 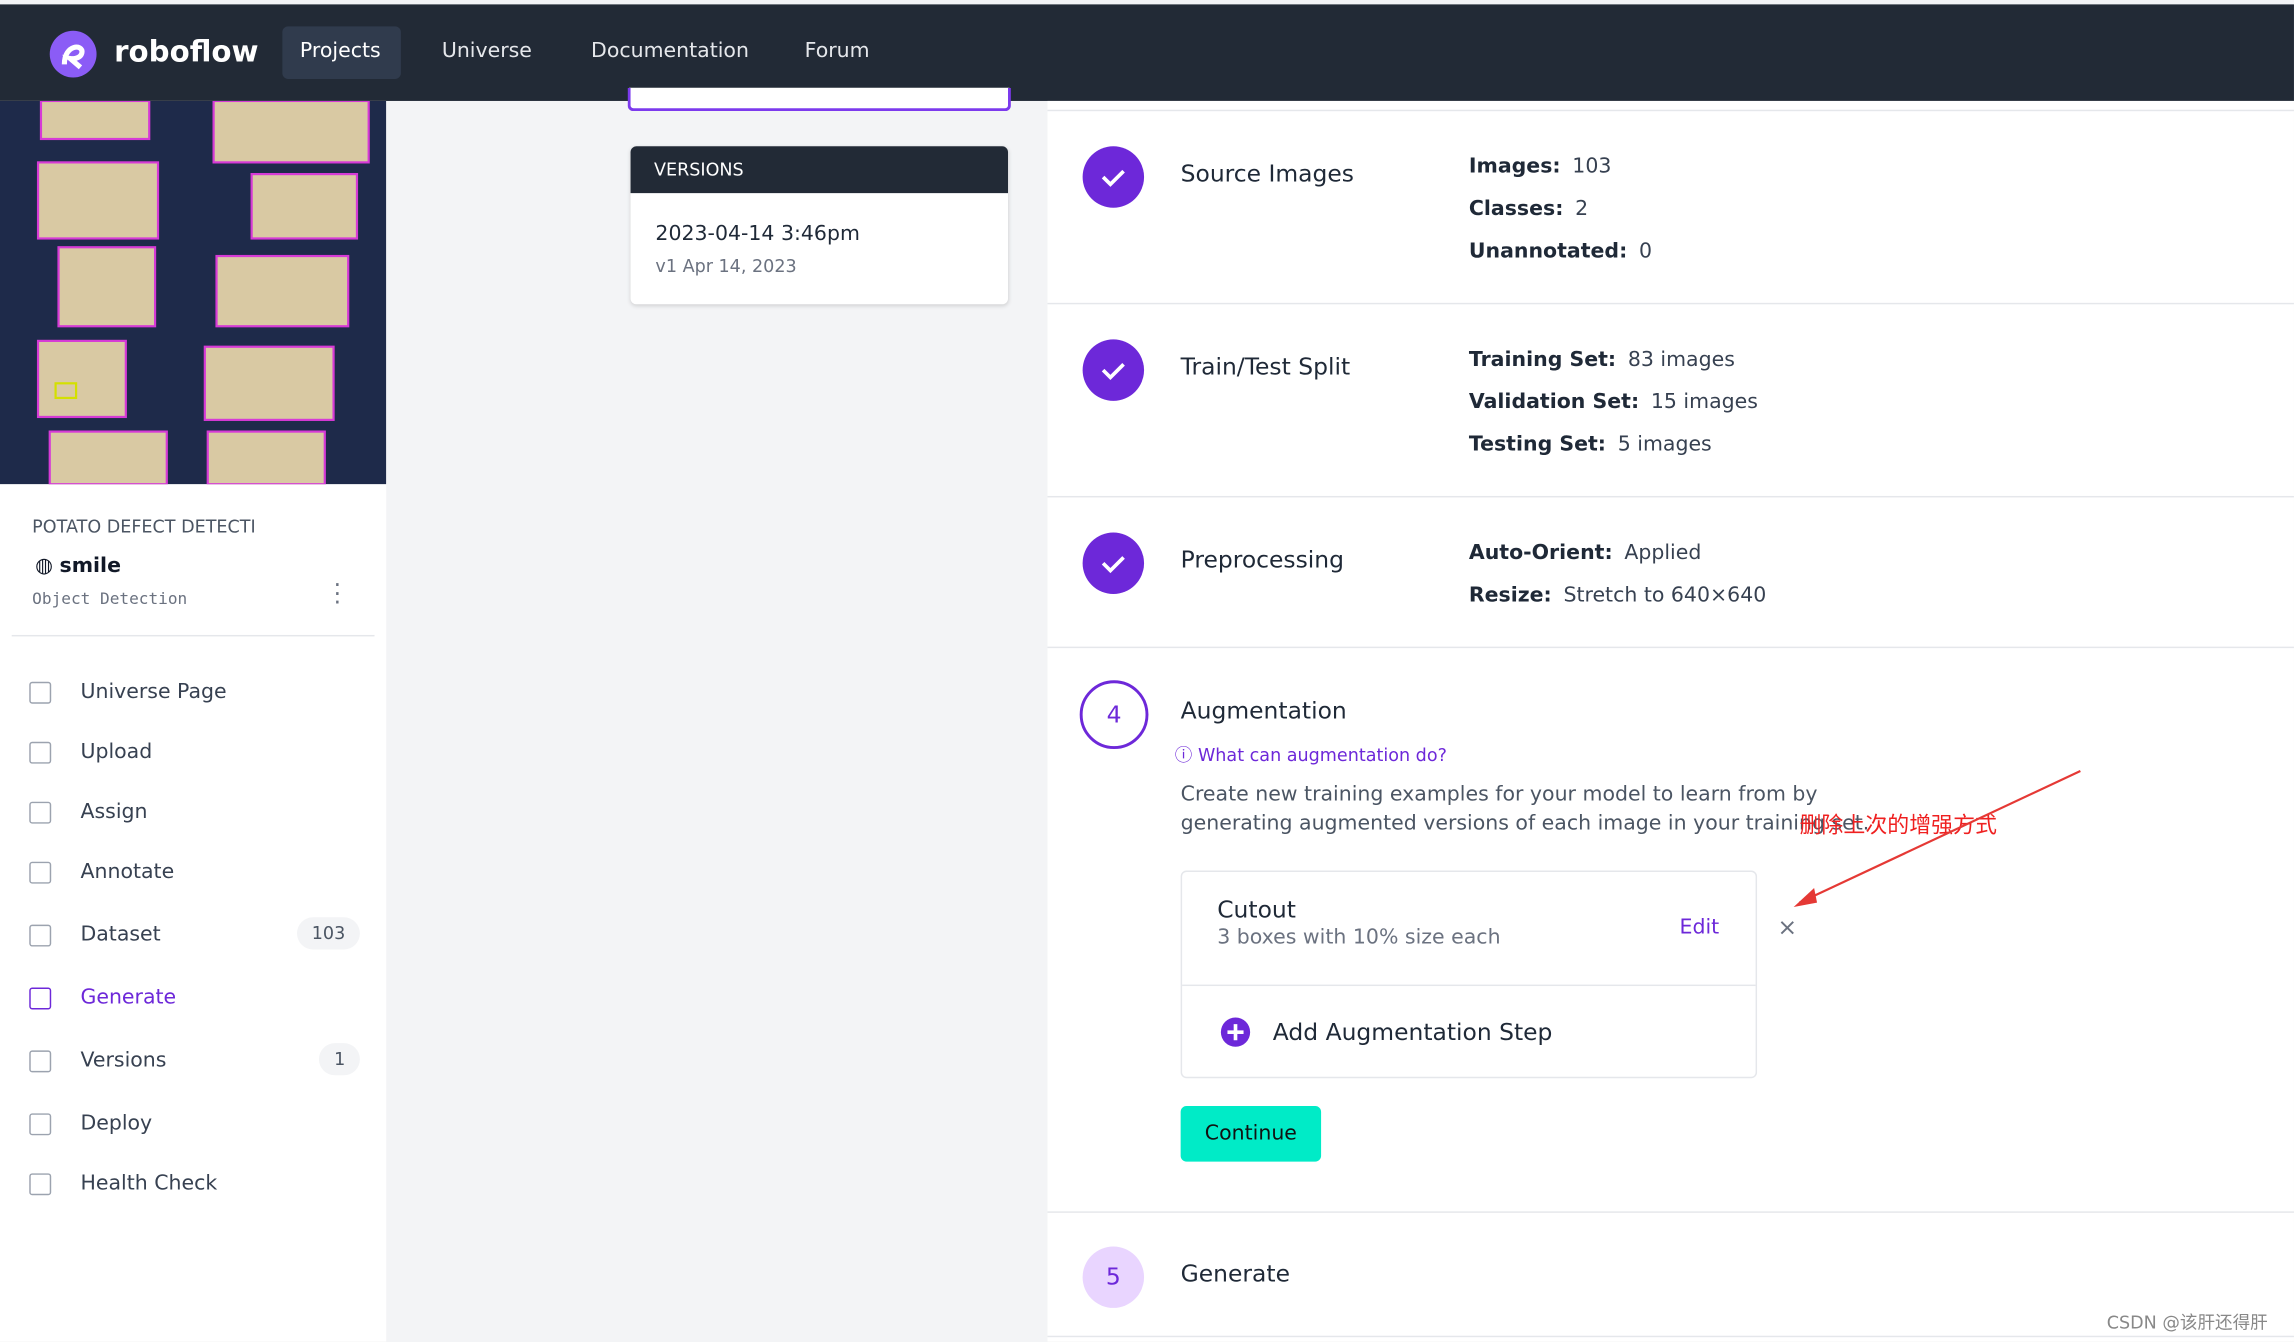 I want to click on menu-item: Upload, so click(x=90, y=754).